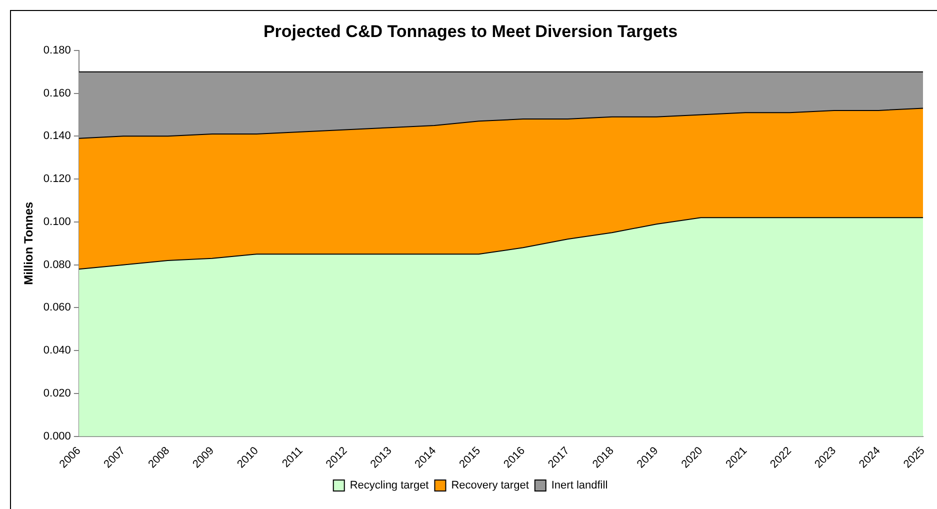 The image size is (937, 509). Describe the element at coordinates (57, 394) in the screenshot. I see `y-tick-label: 0.020` at that location.